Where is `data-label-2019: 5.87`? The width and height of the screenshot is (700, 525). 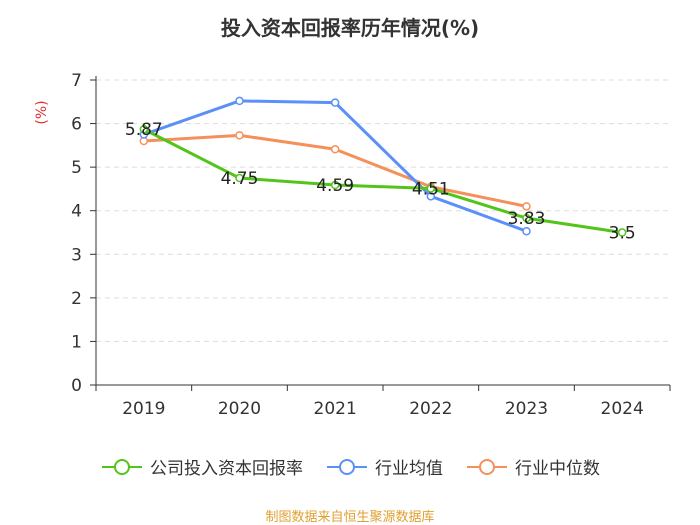 data-label-2019: 5.87 is located at coordinates (144, 130).